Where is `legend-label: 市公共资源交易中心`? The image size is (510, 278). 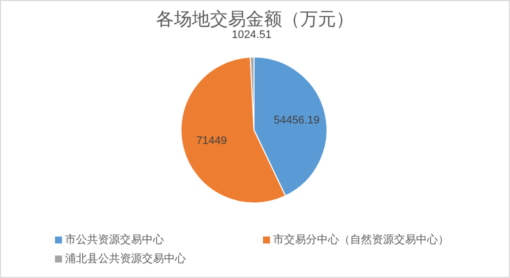 legend-label: 市公共资源交易中心 is located at coordinates (114, 239).